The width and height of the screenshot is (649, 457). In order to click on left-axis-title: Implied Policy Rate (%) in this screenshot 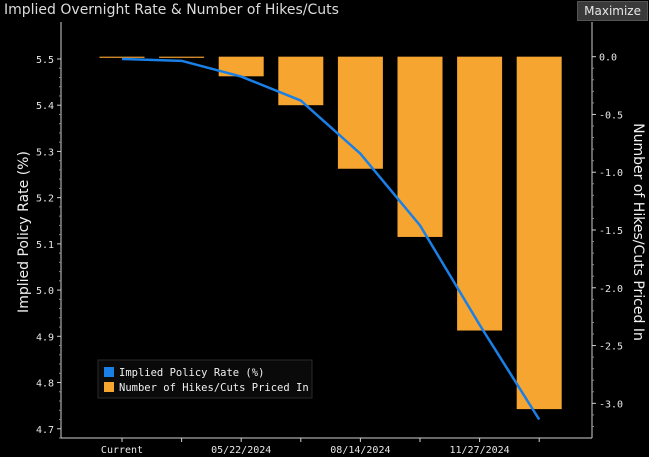, I will do `click(24, 232)`.